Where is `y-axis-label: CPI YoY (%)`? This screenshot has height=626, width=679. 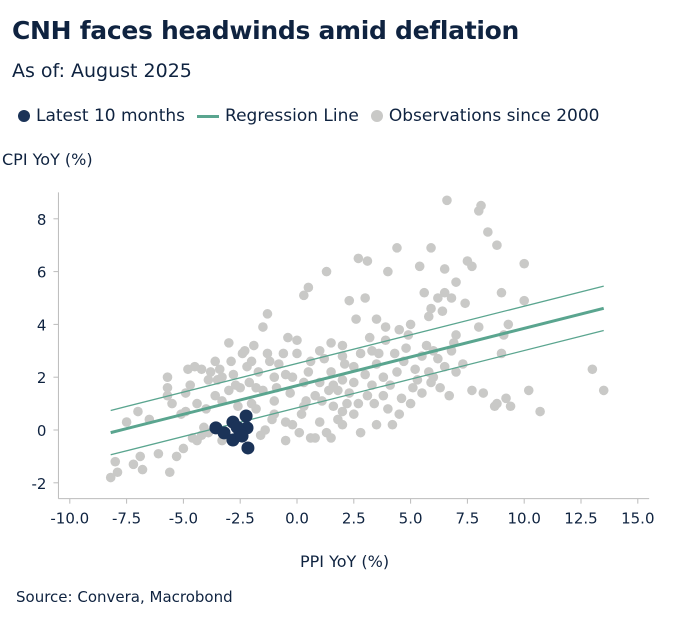
y-axis-label: CPI YoY (%) is located at coordinates (47, 159).